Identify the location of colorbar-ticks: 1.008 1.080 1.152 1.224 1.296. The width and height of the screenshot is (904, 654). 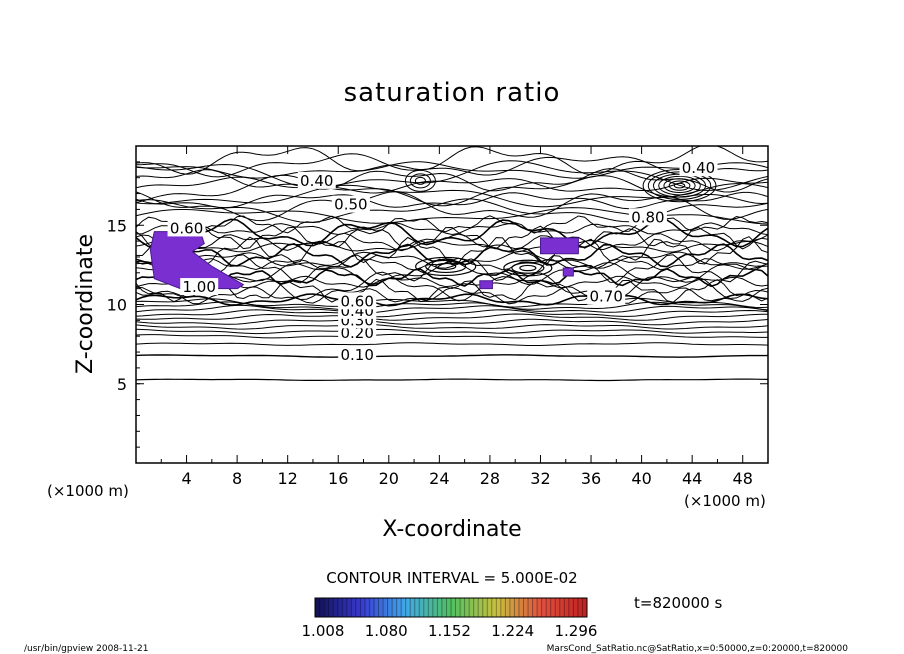
(450, 631).